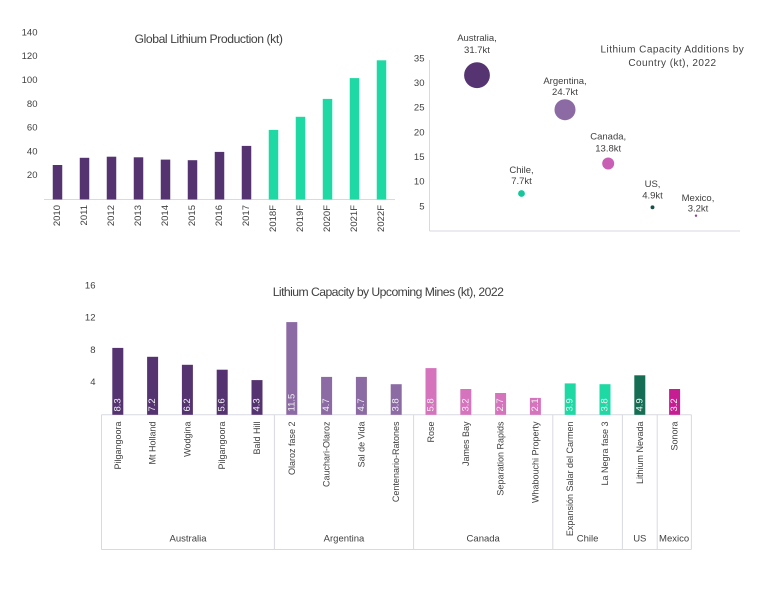 Image resolution: width=768 pixels, height=602 pixels. Describe the element at coordinates (354, 218) in the screenshot. I see `svg-text: 2021F` at that location.